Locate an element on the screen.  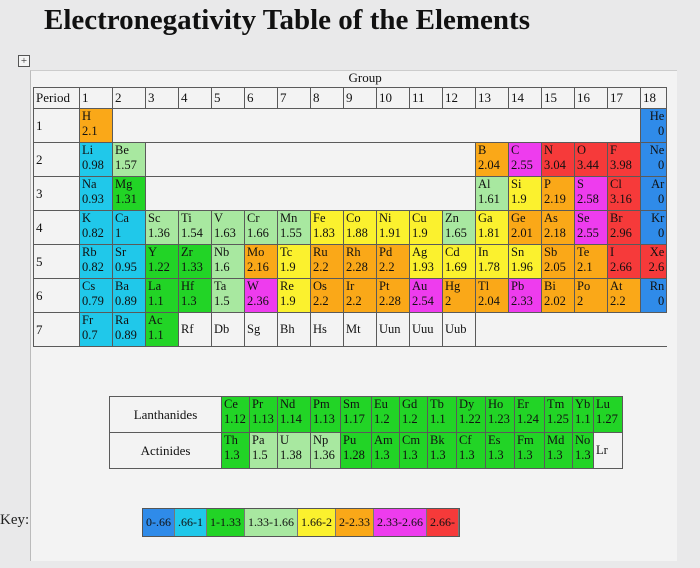
element-symbol: I is located at coordinates (612, 252).